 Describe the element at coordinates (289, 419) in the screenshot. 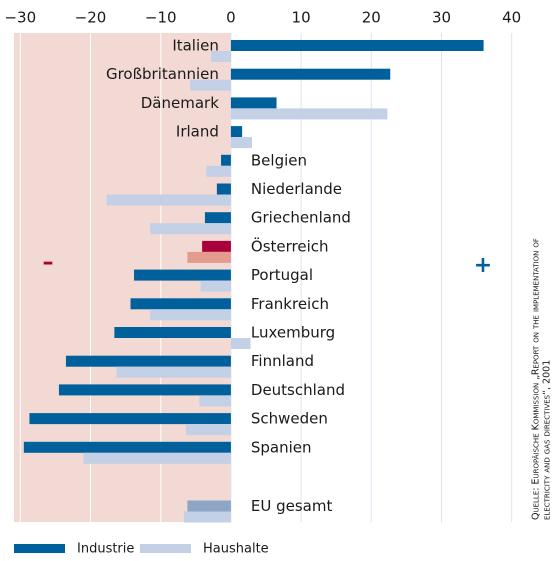

I see `category-label: Schweden` at that location.